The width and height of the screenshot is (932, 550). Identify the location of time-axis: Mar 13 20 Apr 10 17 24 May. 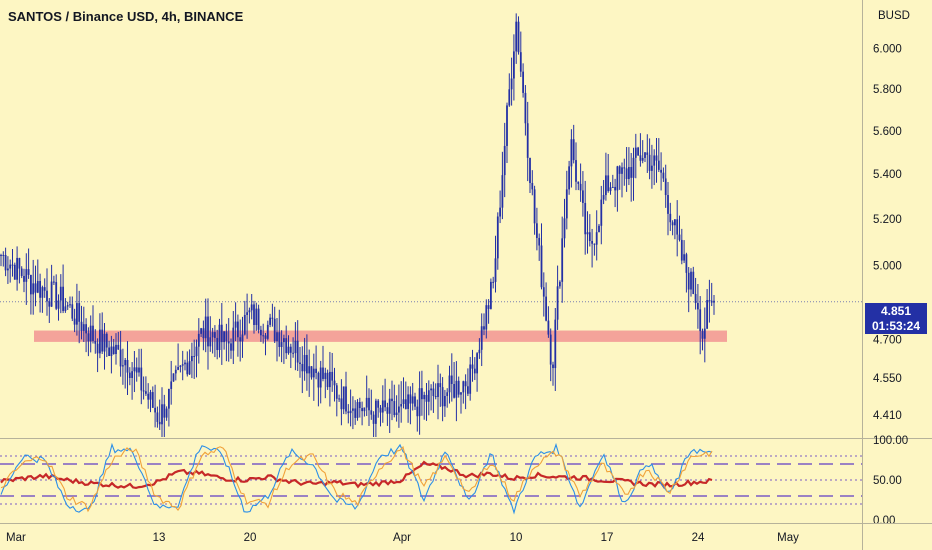
(466, 534).